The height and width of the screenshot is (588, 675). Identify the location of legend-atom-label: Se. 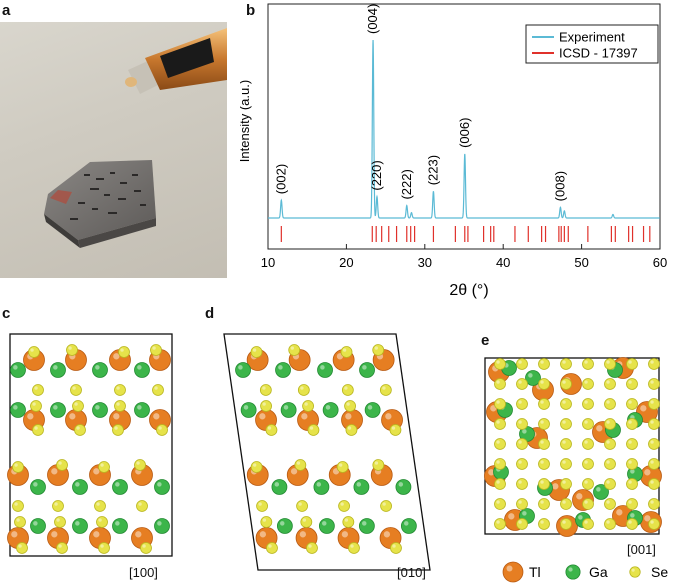
(659, 572).